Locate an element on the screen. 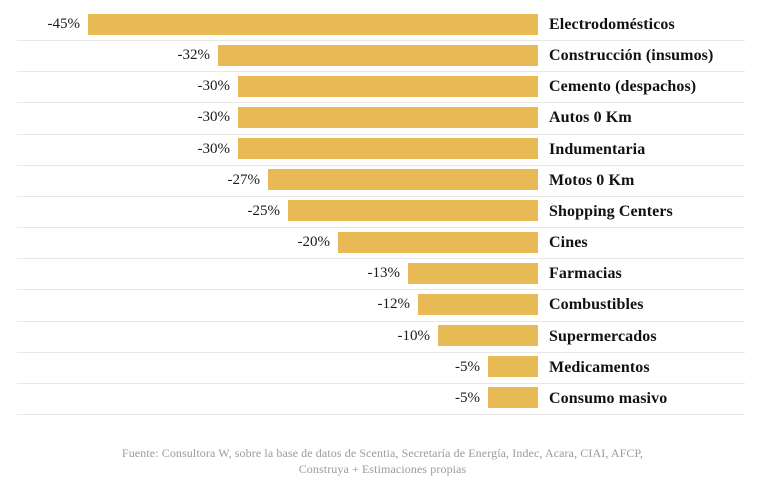  bar-category-label: Farmacias is located at coordinates (585, 274).